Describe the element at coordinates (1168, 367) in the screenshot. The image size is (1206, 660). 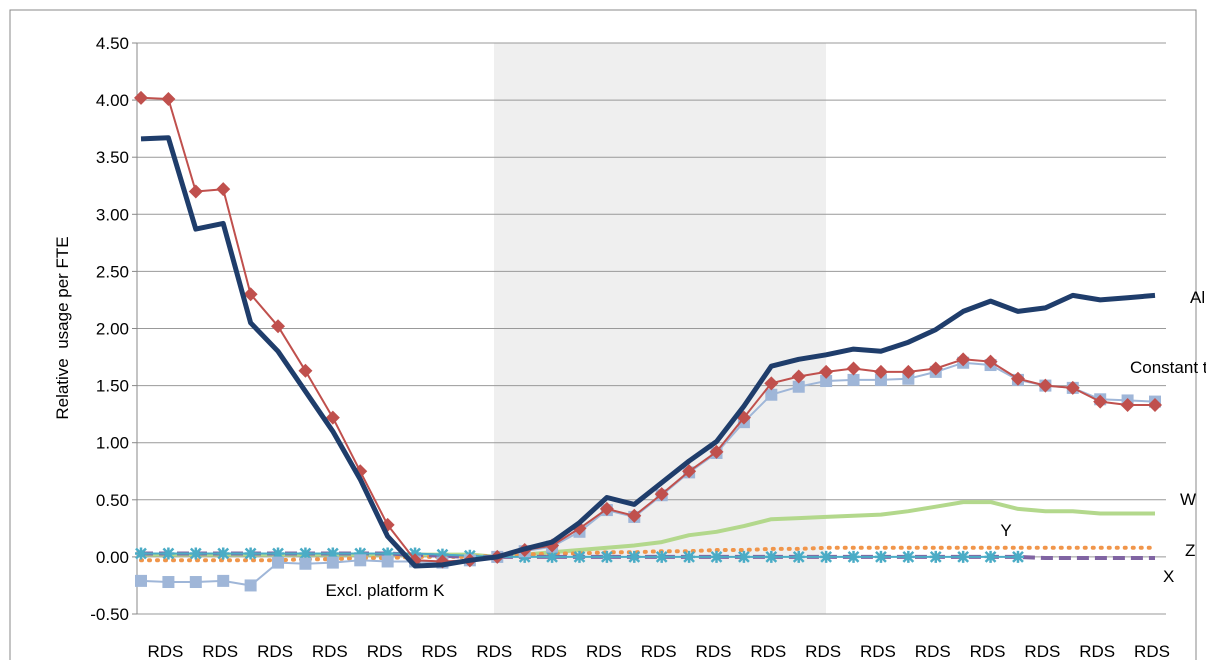
I see `series-label: Constant titles` at that location.